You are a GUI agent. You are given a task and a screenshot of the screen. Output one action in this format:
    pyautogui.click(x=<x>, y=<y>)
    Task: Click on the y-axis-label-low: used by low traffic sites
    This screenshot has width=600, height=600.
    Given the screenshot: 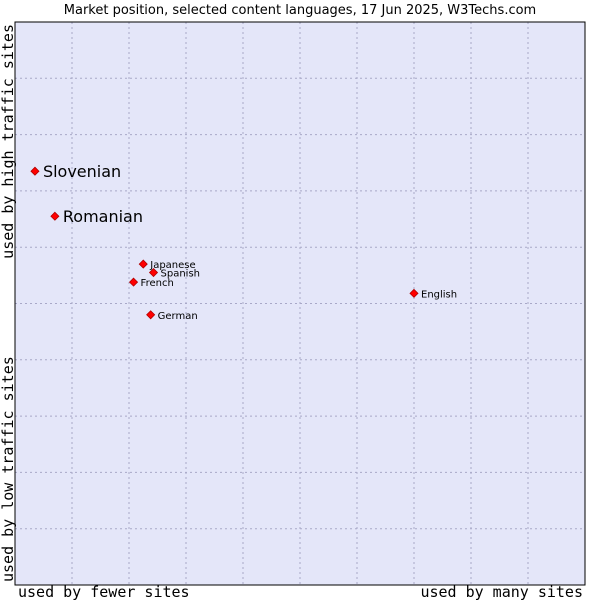 What is the action you would take?
    pyautogui.click(x=8, y=469)
    